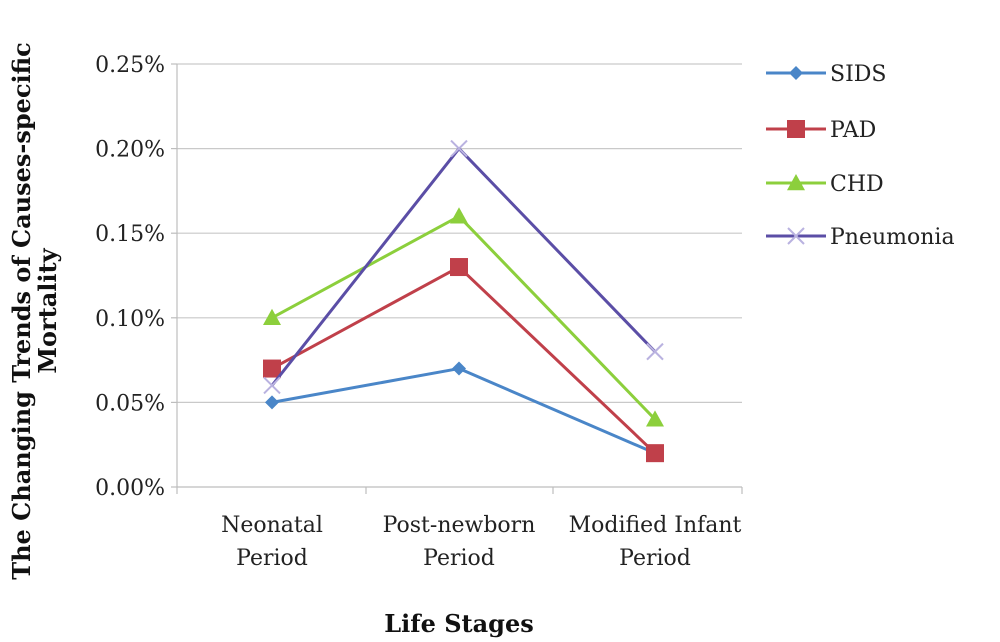  What do you see at coordinates (272, 542) in the screenshot?
I see `x-tick-label: Neonatal Period` at bounding box center [272, 542].